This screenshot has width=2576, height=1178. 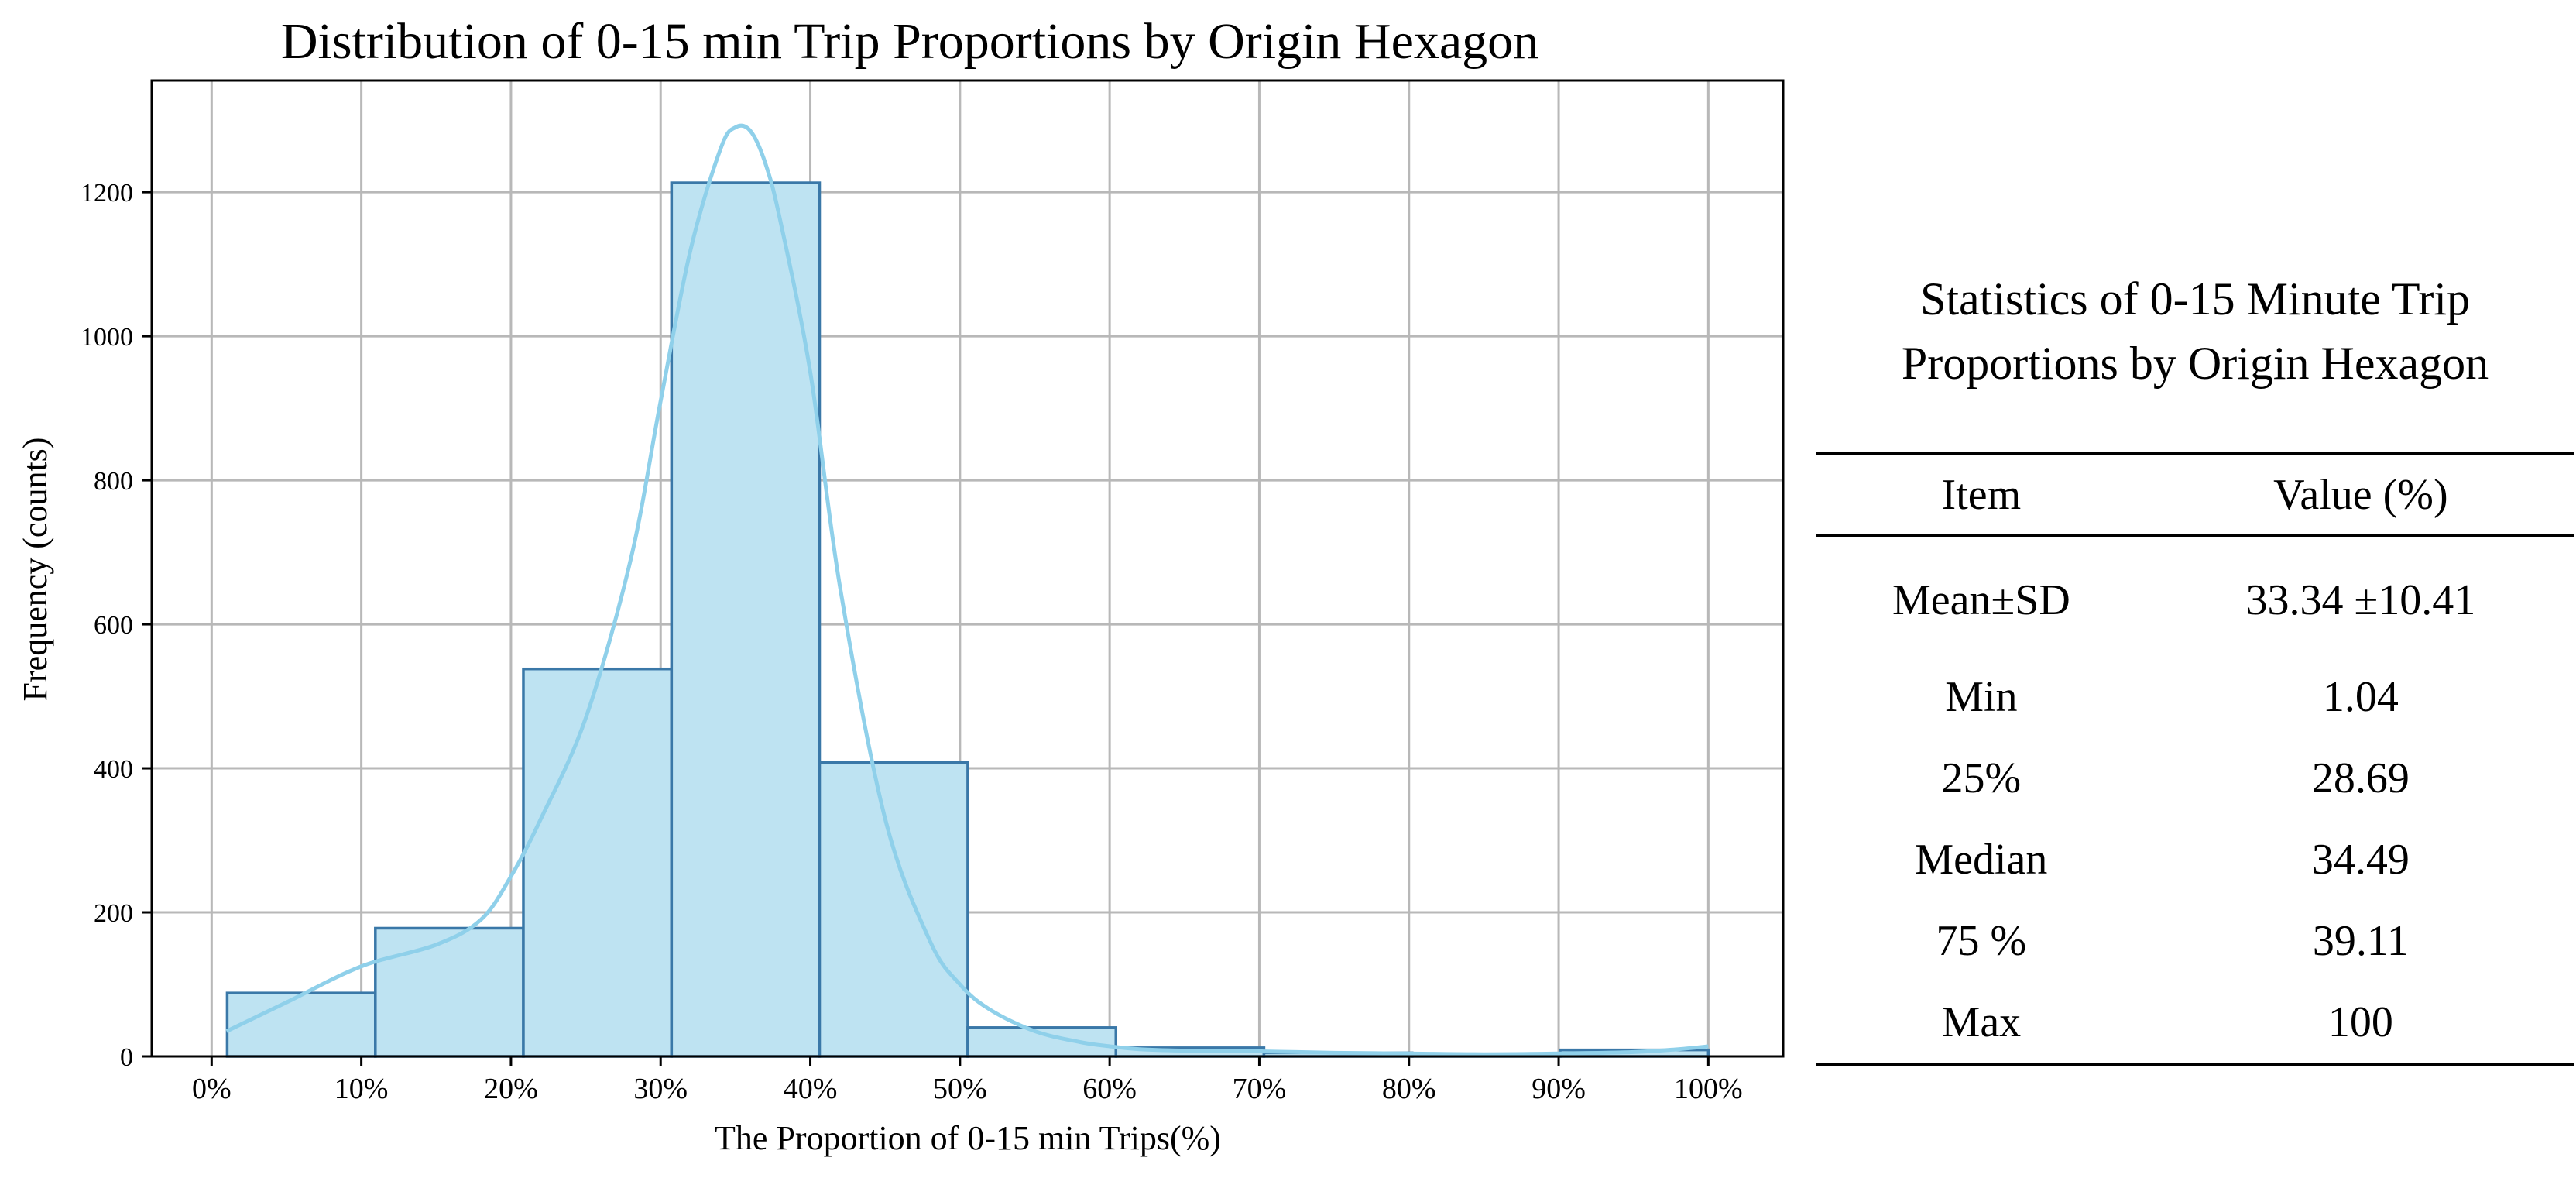 I want to click on row-item: Median, so click(x=1981, y=859).